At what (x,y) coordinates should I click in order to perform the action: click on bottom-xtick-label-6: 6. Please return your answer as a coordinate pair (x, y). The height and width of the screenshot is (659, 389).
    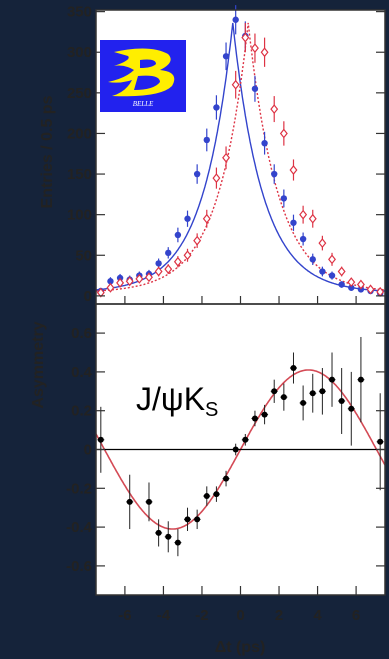
    Looking at the image, I should click on (356, 615).